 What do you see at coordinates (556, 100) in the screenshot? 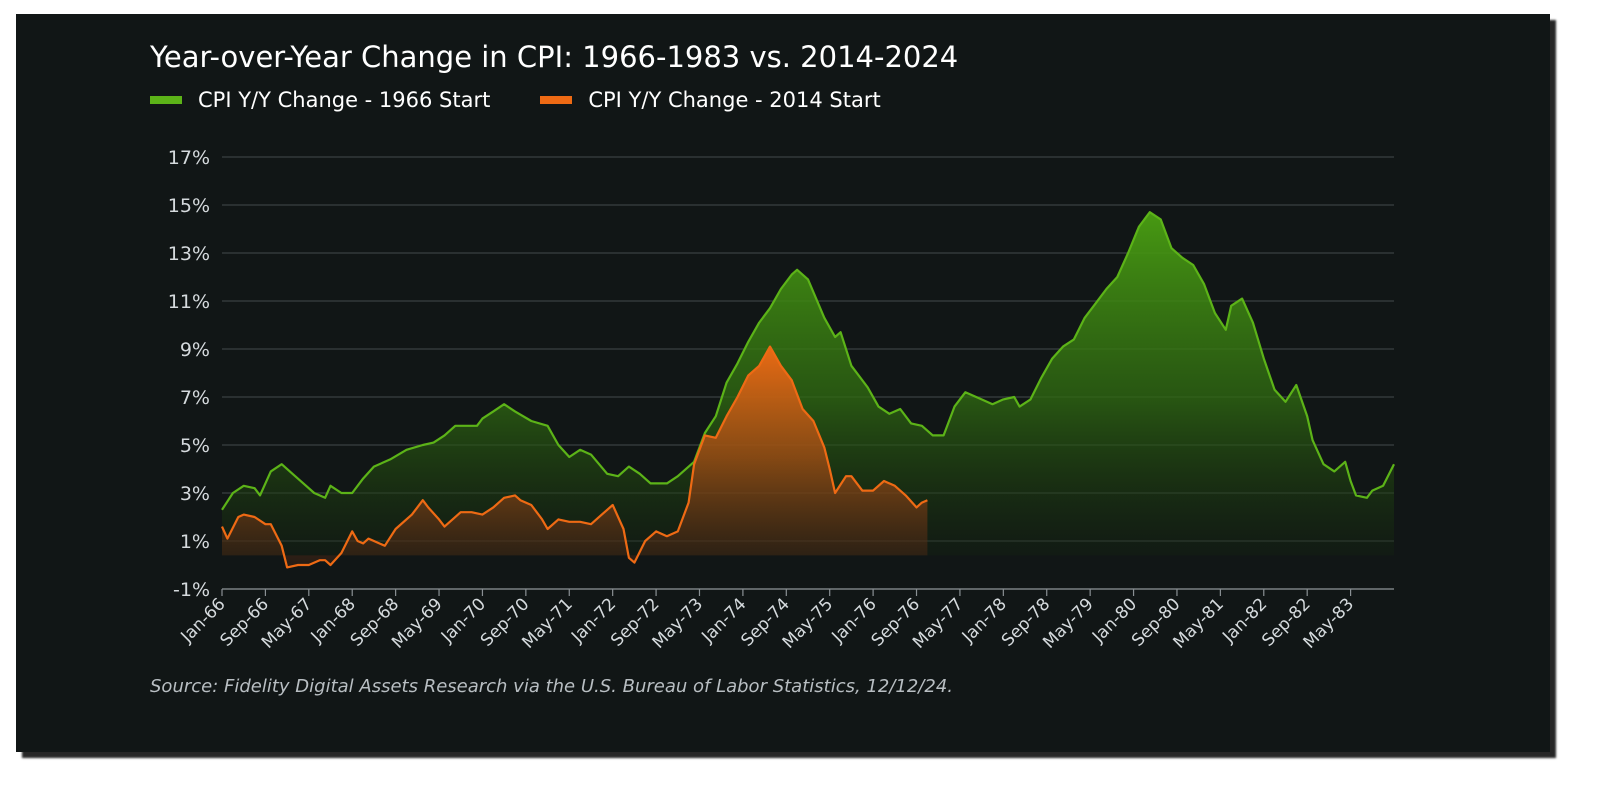
I see `legend-swatch-orange` at bounding box center [556, 100].